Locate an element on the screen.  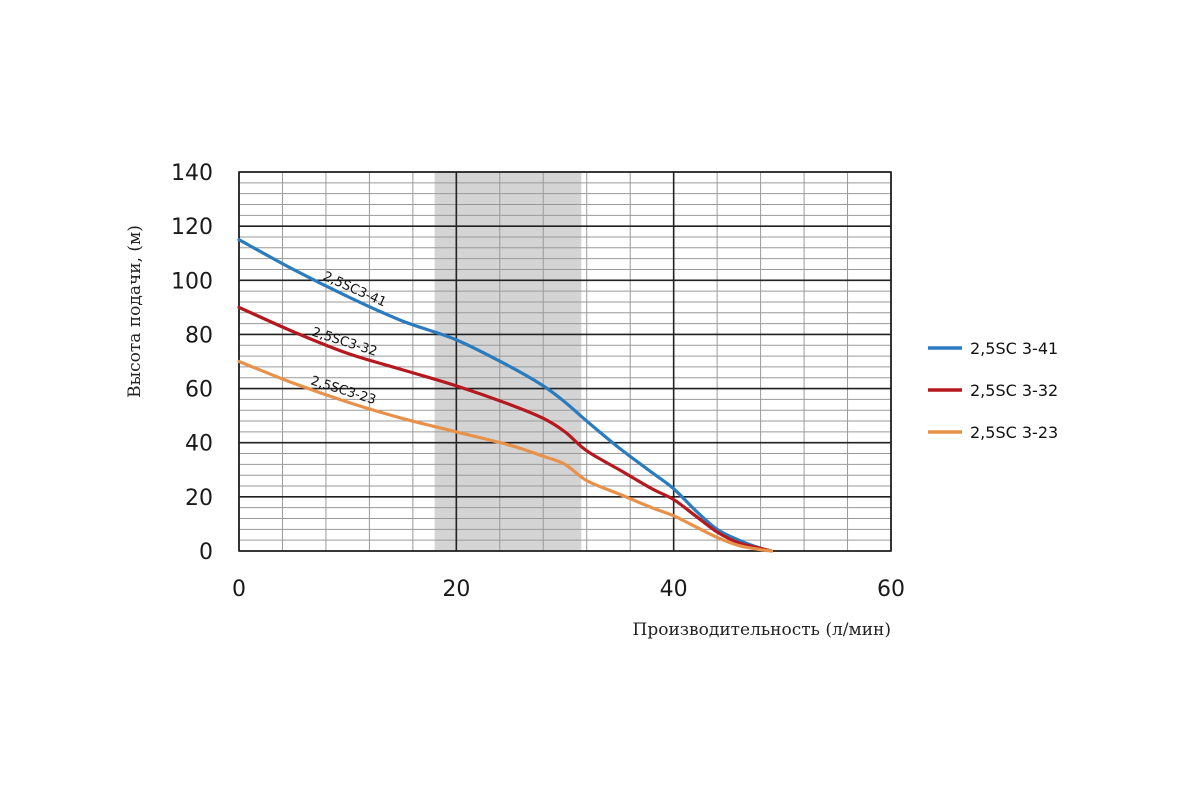
y-tick-label: 20 is located at coordinates (199, 498).